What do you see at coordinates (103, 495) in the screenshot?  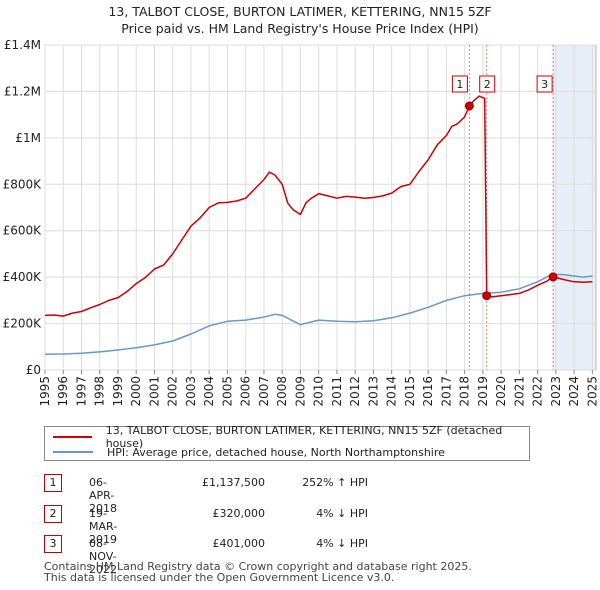 I see `transaction-date: 06-APR-2018` at bounding box center [103, 495].